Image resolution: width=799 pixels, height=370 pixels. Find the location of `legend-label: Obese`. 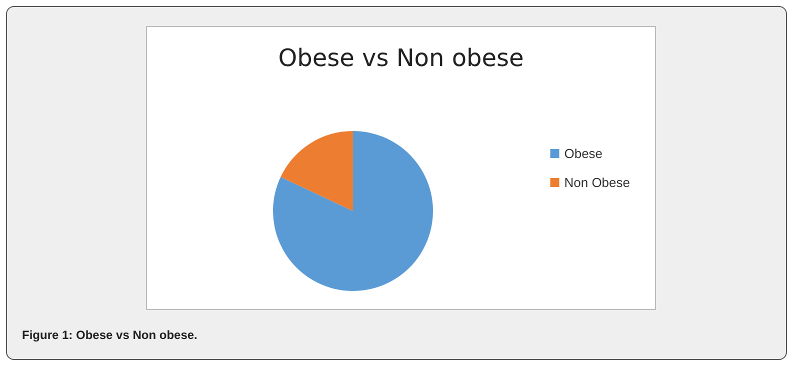

legend-label: Obese is located at coordinates (583, 153).